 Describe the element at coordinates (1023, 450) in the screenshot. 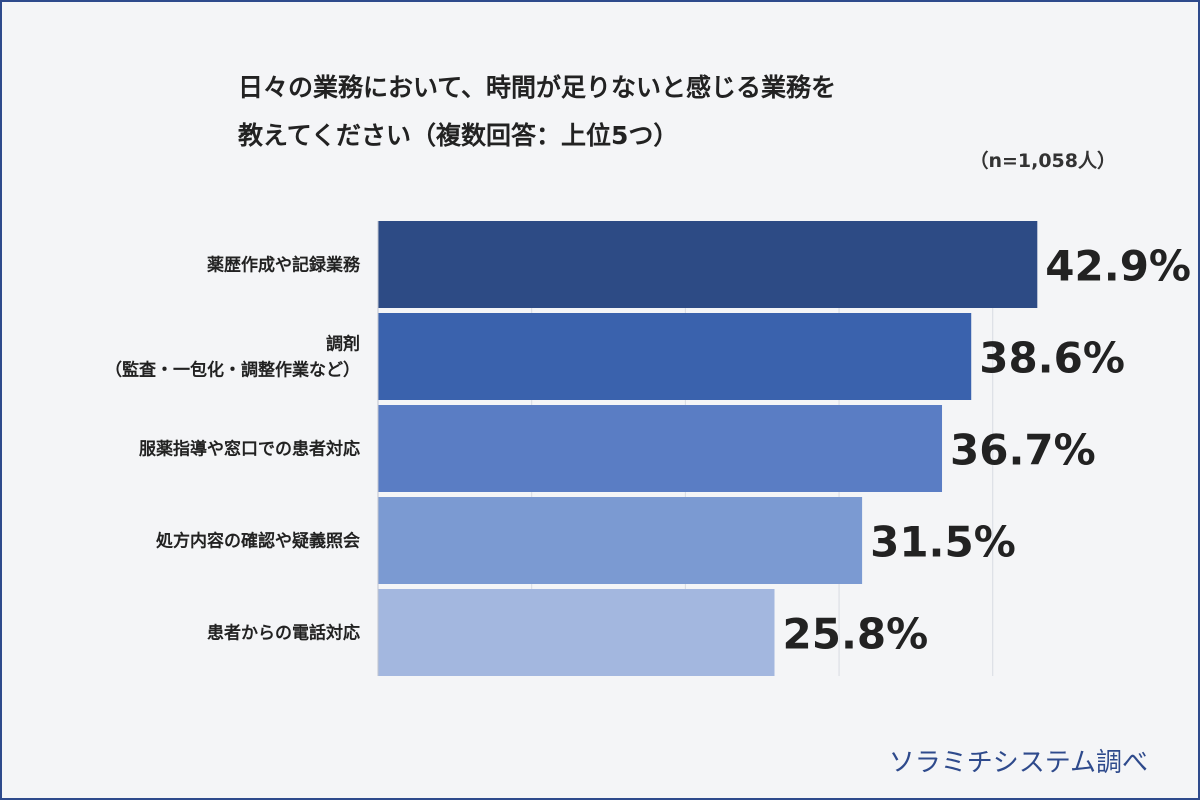

I see `value-label: 36.7%` at that location.